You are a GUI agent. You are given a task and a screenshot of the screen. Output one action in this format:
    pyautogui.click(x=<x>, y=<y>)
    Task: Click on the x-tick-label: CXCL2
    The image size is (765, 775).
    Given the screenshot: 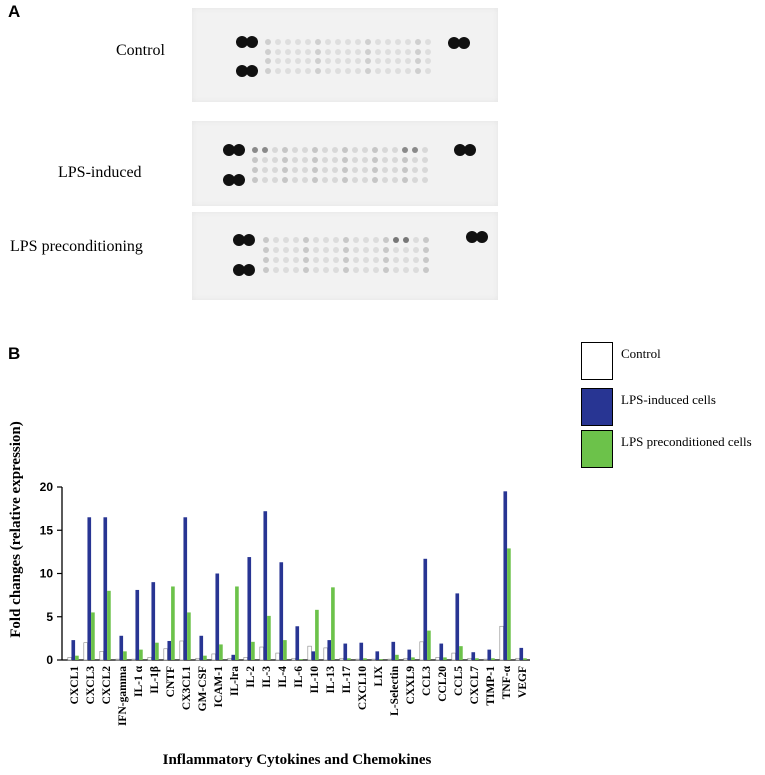 What is the action you would take?
    pyautogui.click(x=107, y=685)
    